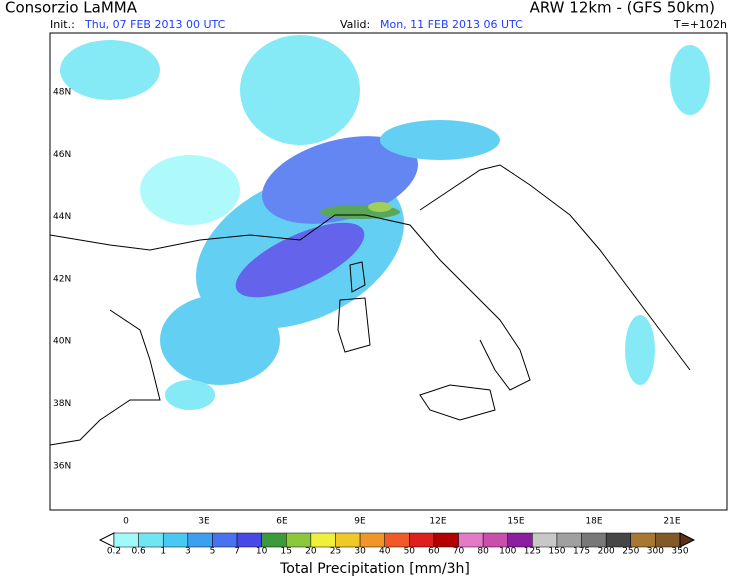 The image size is (751, 580). I want to click on longitude-label: 21E, so click(671, 522).